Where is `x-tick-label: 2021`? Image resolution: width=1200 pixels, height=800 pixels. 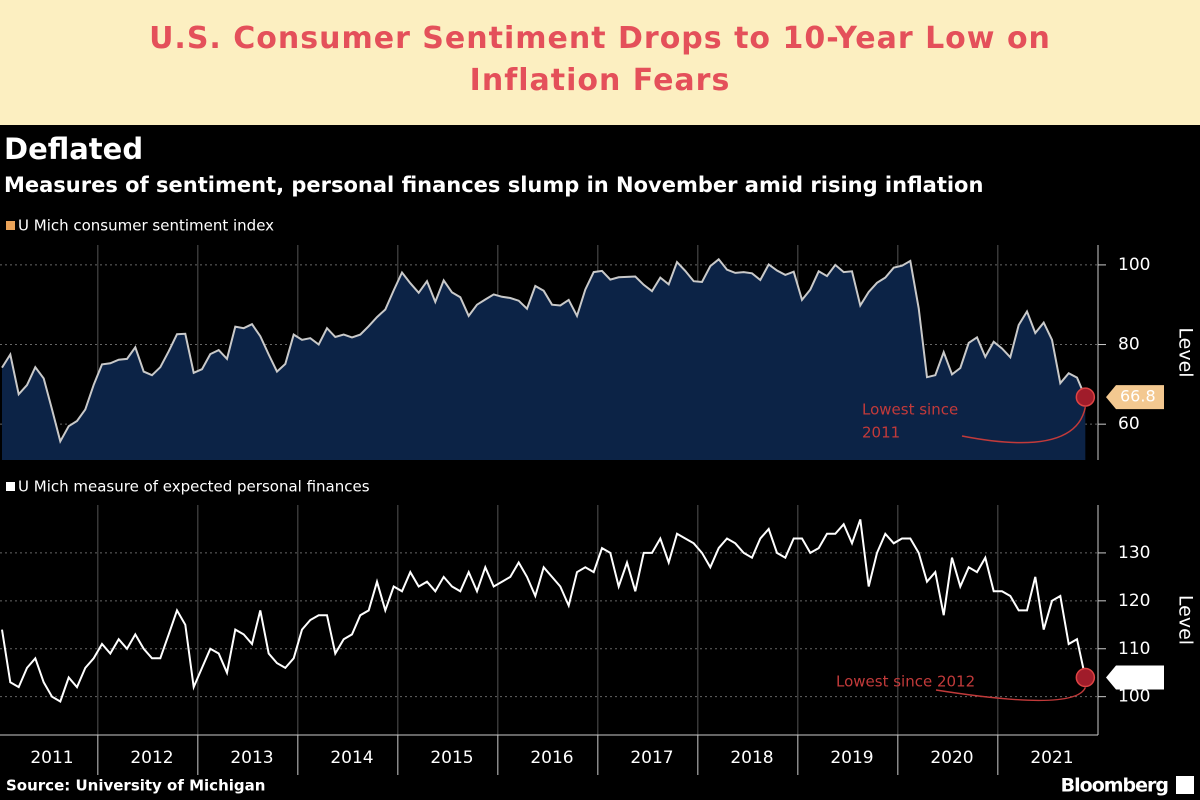
x-tick-label: 2021 is located at coordinates (1051, 758).